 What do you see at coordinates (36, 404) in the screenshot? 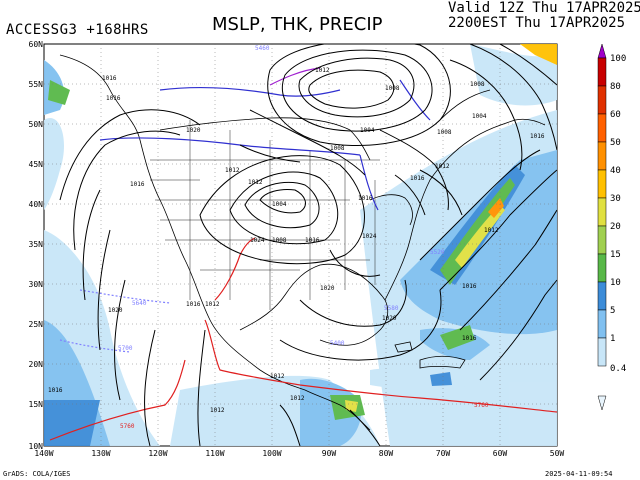
I see `lat-label: 15N` at bounding box center [36, 404].